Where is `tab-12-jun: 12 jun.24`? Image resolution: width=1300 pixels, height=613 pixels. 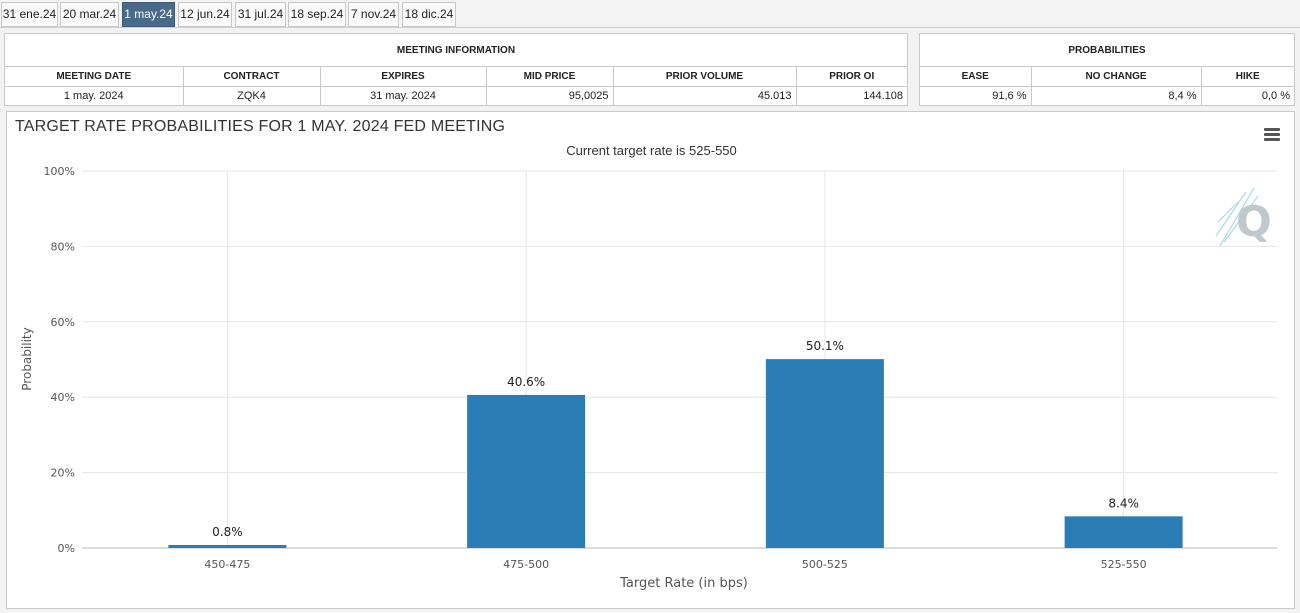 tab-12-jun: 12 jun.24 is located at coordinates (205, 14).